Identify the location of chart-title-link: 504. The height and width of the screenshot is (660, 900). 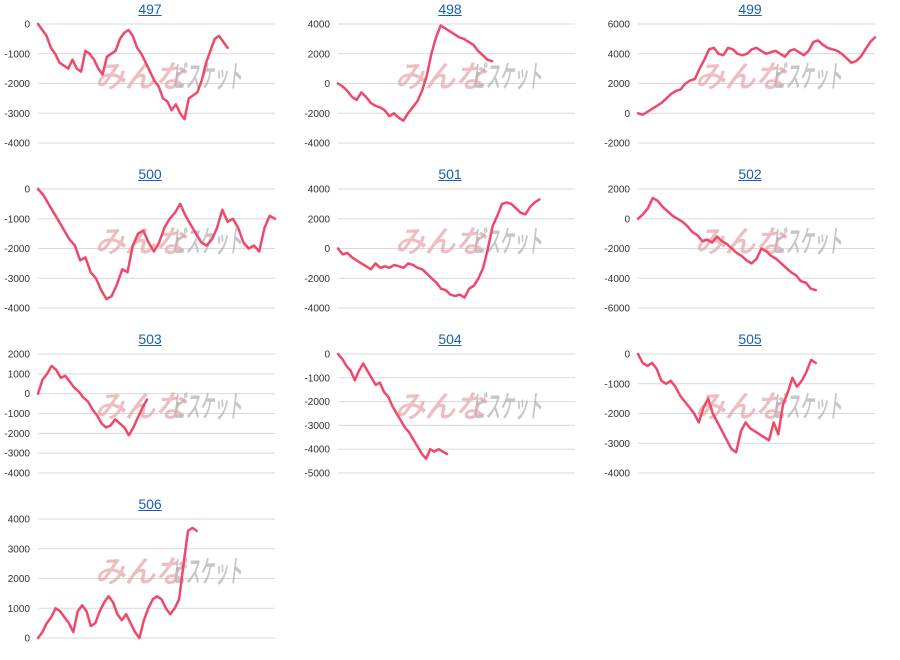
(450, 339).